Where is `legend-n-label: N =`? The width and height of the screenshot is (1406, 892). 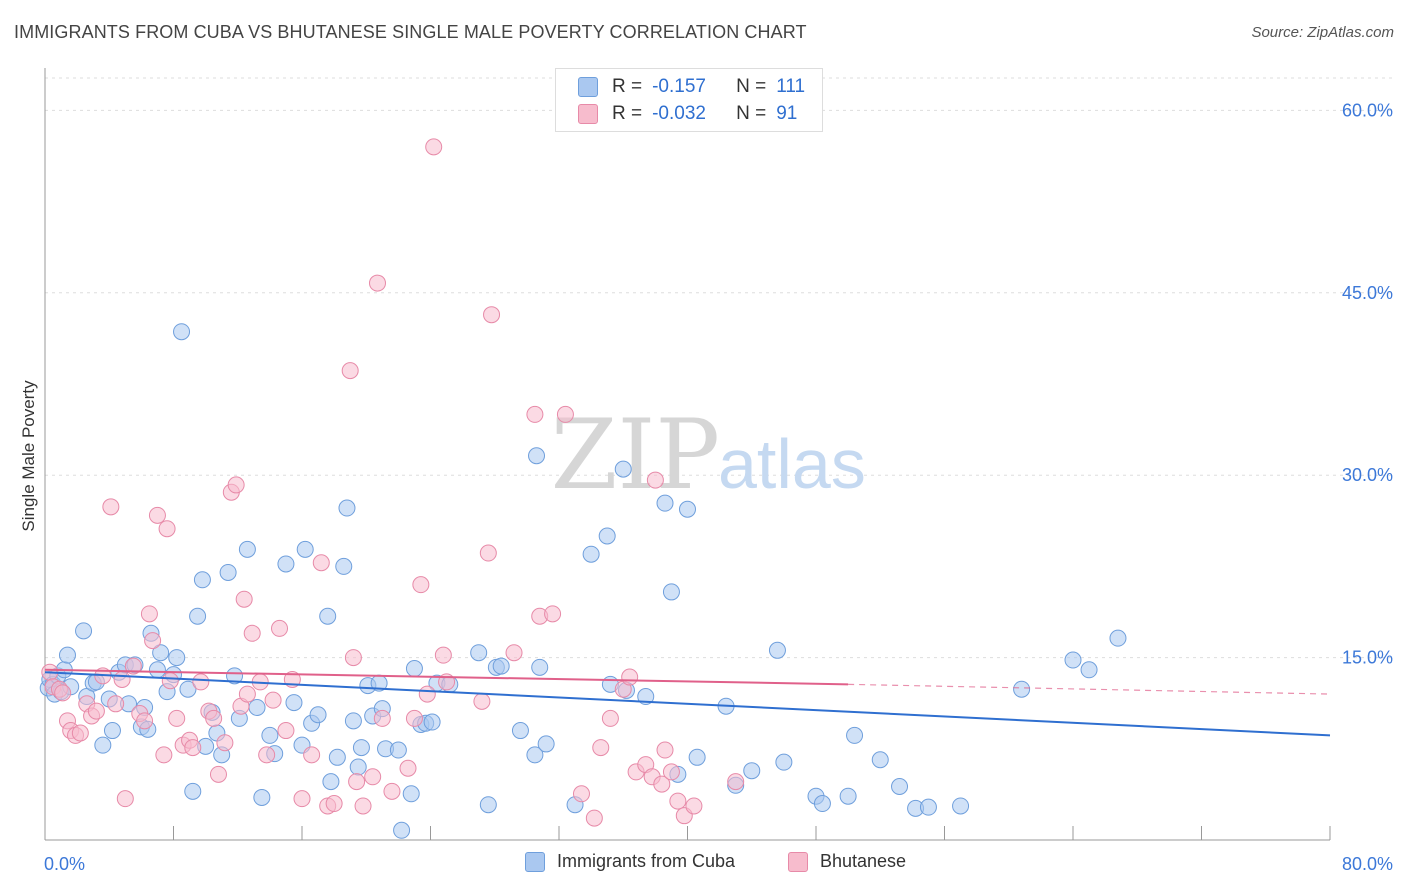
legend-n-label: N = is located at coordinates (751, 113).